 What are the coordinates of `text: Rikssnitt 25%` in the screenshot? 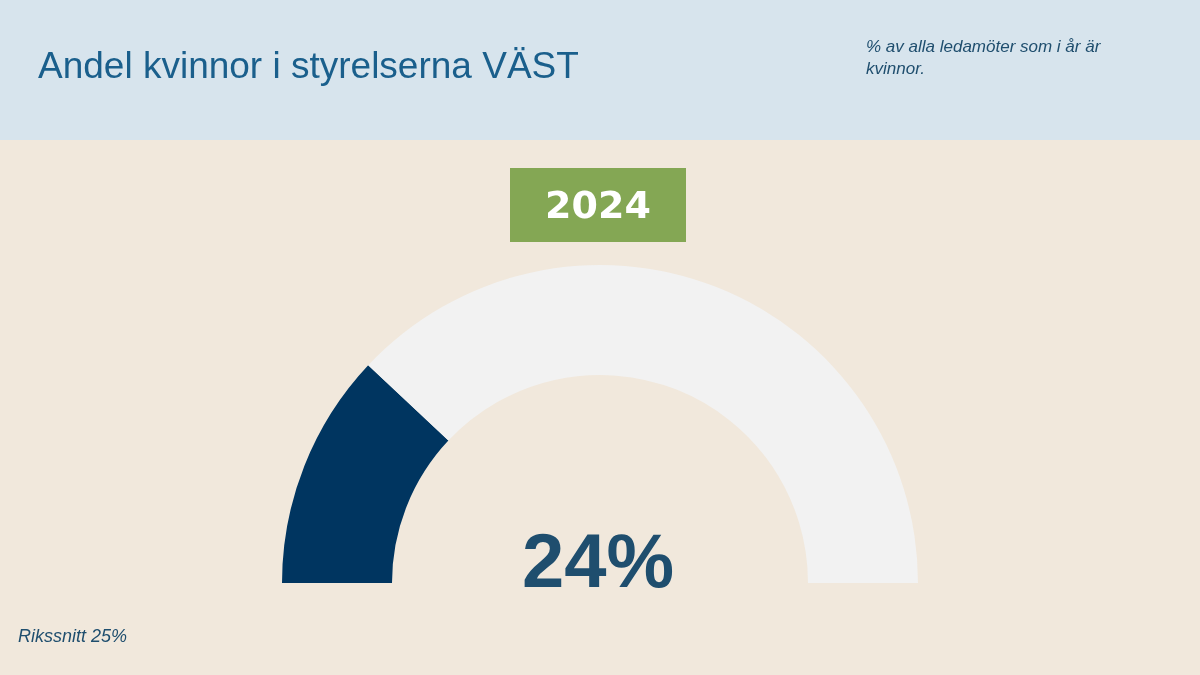 It's located at (73, 636).